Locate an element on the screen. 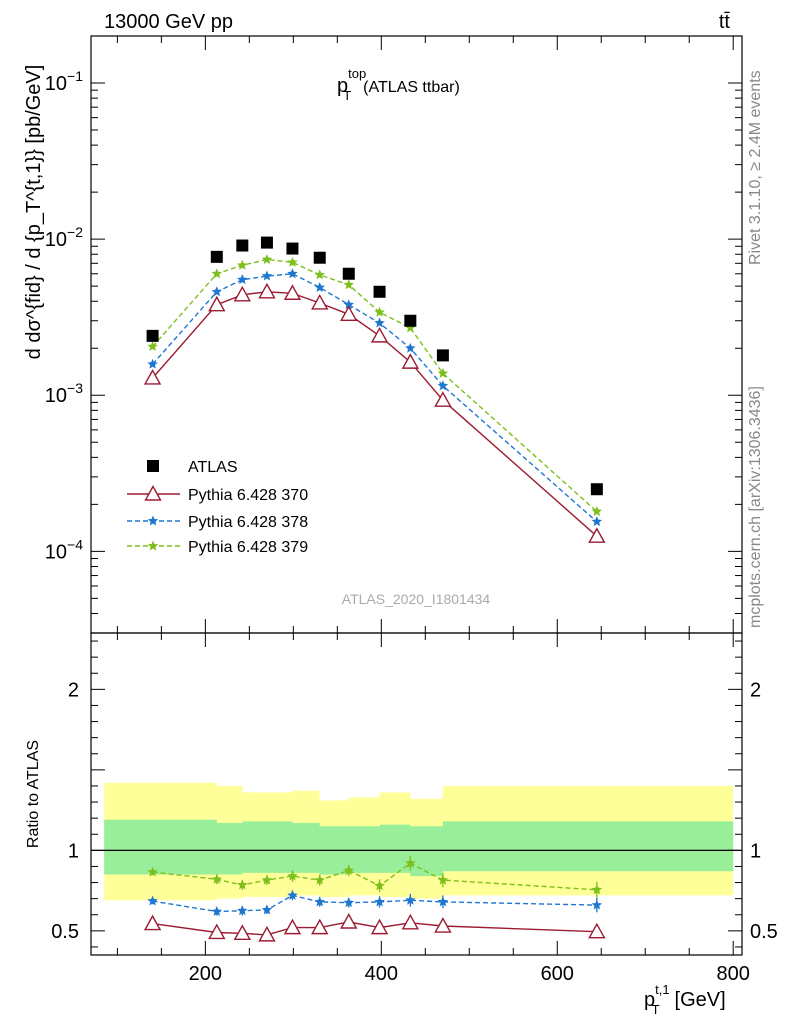 The width and height of the screenshot is (786, 1024). ratio-uncertainty-bands is located at coordinates (416, 841).